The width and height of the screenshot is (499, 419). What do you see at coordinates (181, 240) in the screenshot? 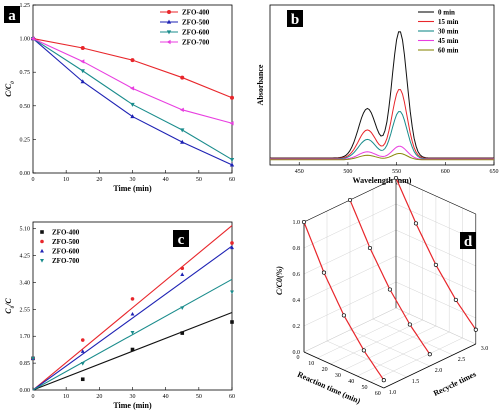
I see `panel-label-c: c` at bounding box center [181, 240].